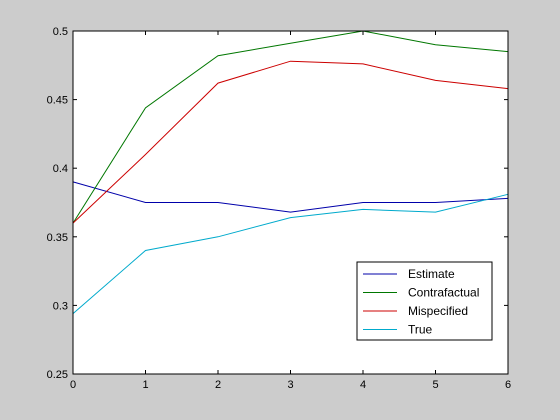  What do you see at coordinates (363, 385) in the screenshot?
I see `x-tick-label: 4` at bounding box center [363, 385].